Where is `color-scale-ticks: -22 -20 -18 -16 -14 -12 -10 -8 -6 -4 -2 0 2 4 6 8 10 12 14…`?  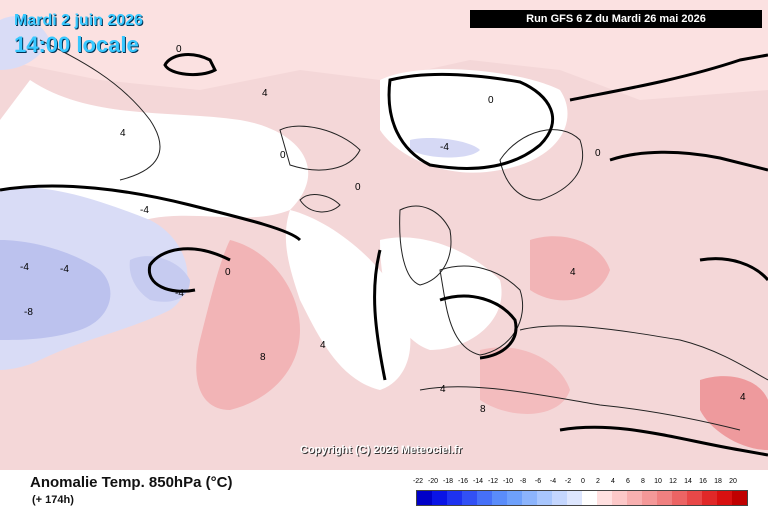 color-scale-ticks: -22 -20 -18 -16 -14 -12 -10 -8 -6 -4 -2 0 2 4 6 8 10 12 14… is located at coordinates (580, 483).